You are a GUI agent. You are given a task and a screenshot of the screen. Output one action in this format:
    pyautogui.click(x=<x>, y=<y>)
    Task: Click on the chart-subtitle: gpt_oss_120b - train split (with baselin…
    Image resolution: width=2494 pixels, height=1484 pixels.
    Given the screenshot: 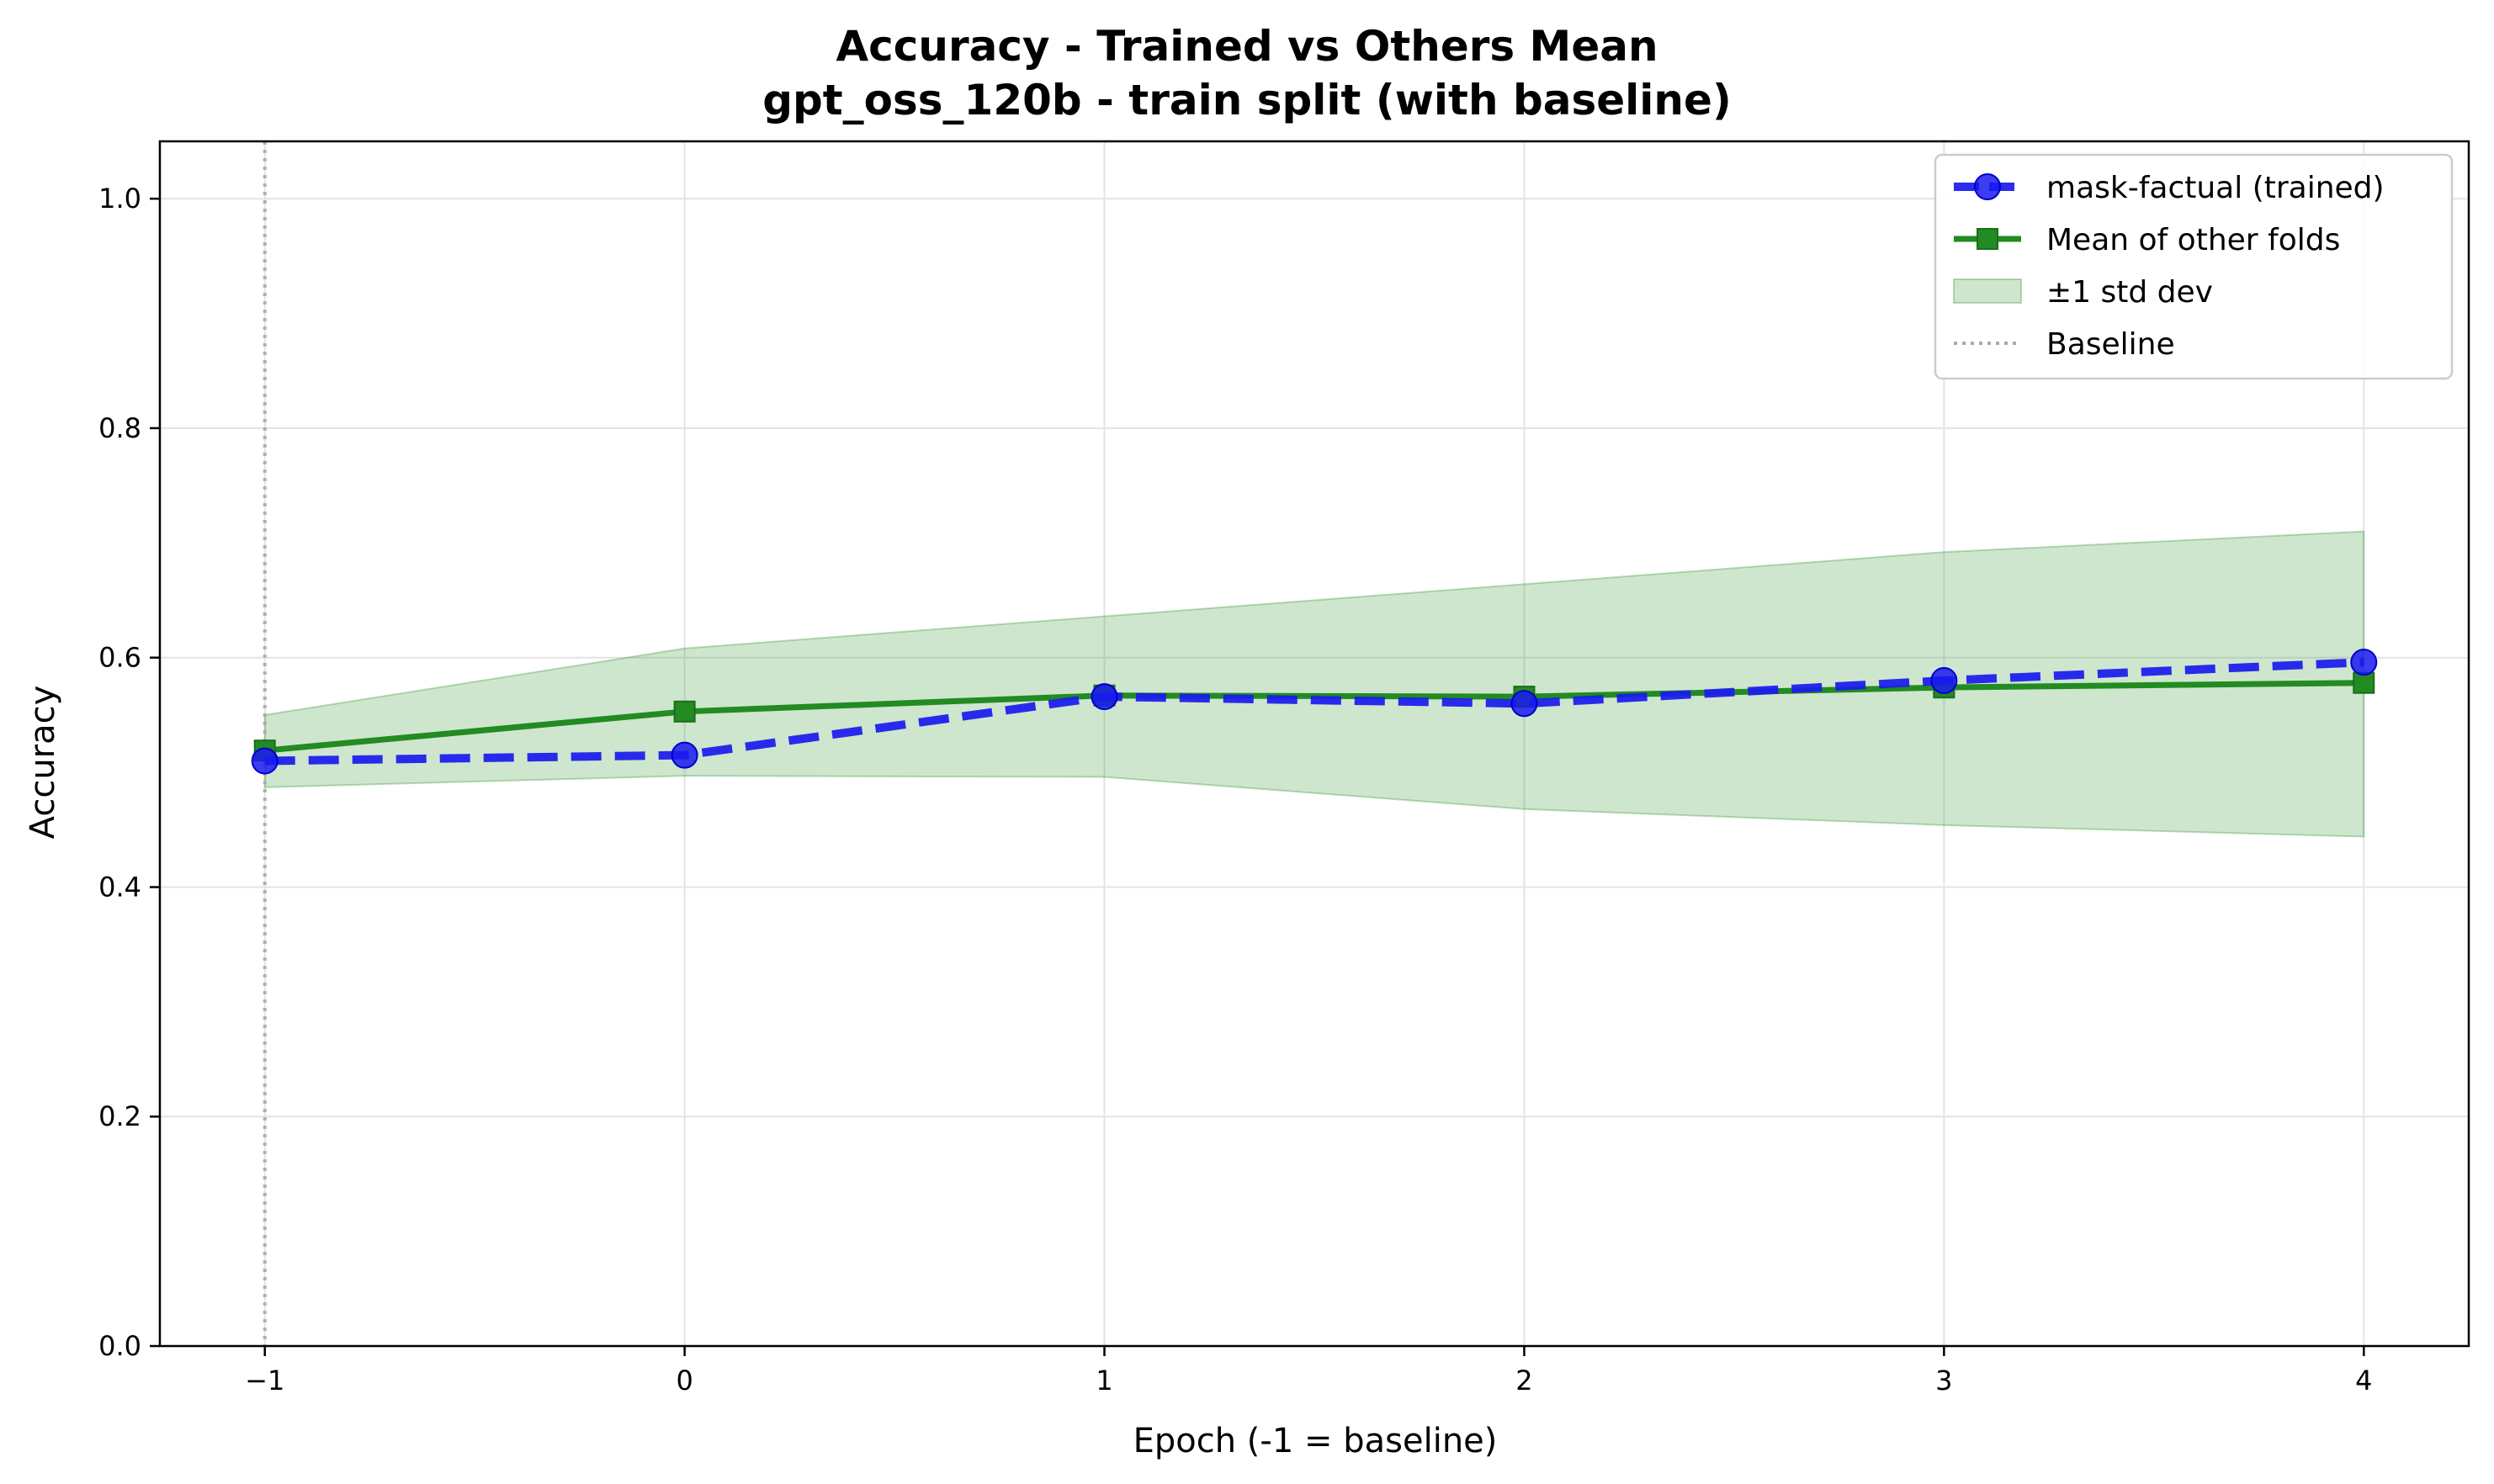 What is the action you would take?
    pyautogui.click(x=1247, y=100)
    